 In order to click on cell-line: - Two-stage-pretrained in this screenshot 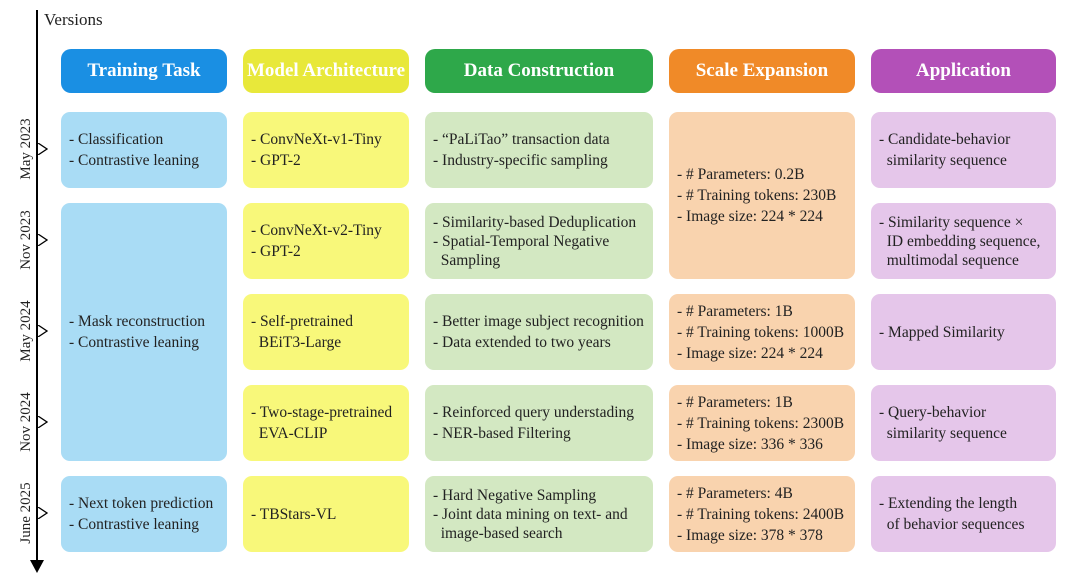, I will do `click(322, 412)`.